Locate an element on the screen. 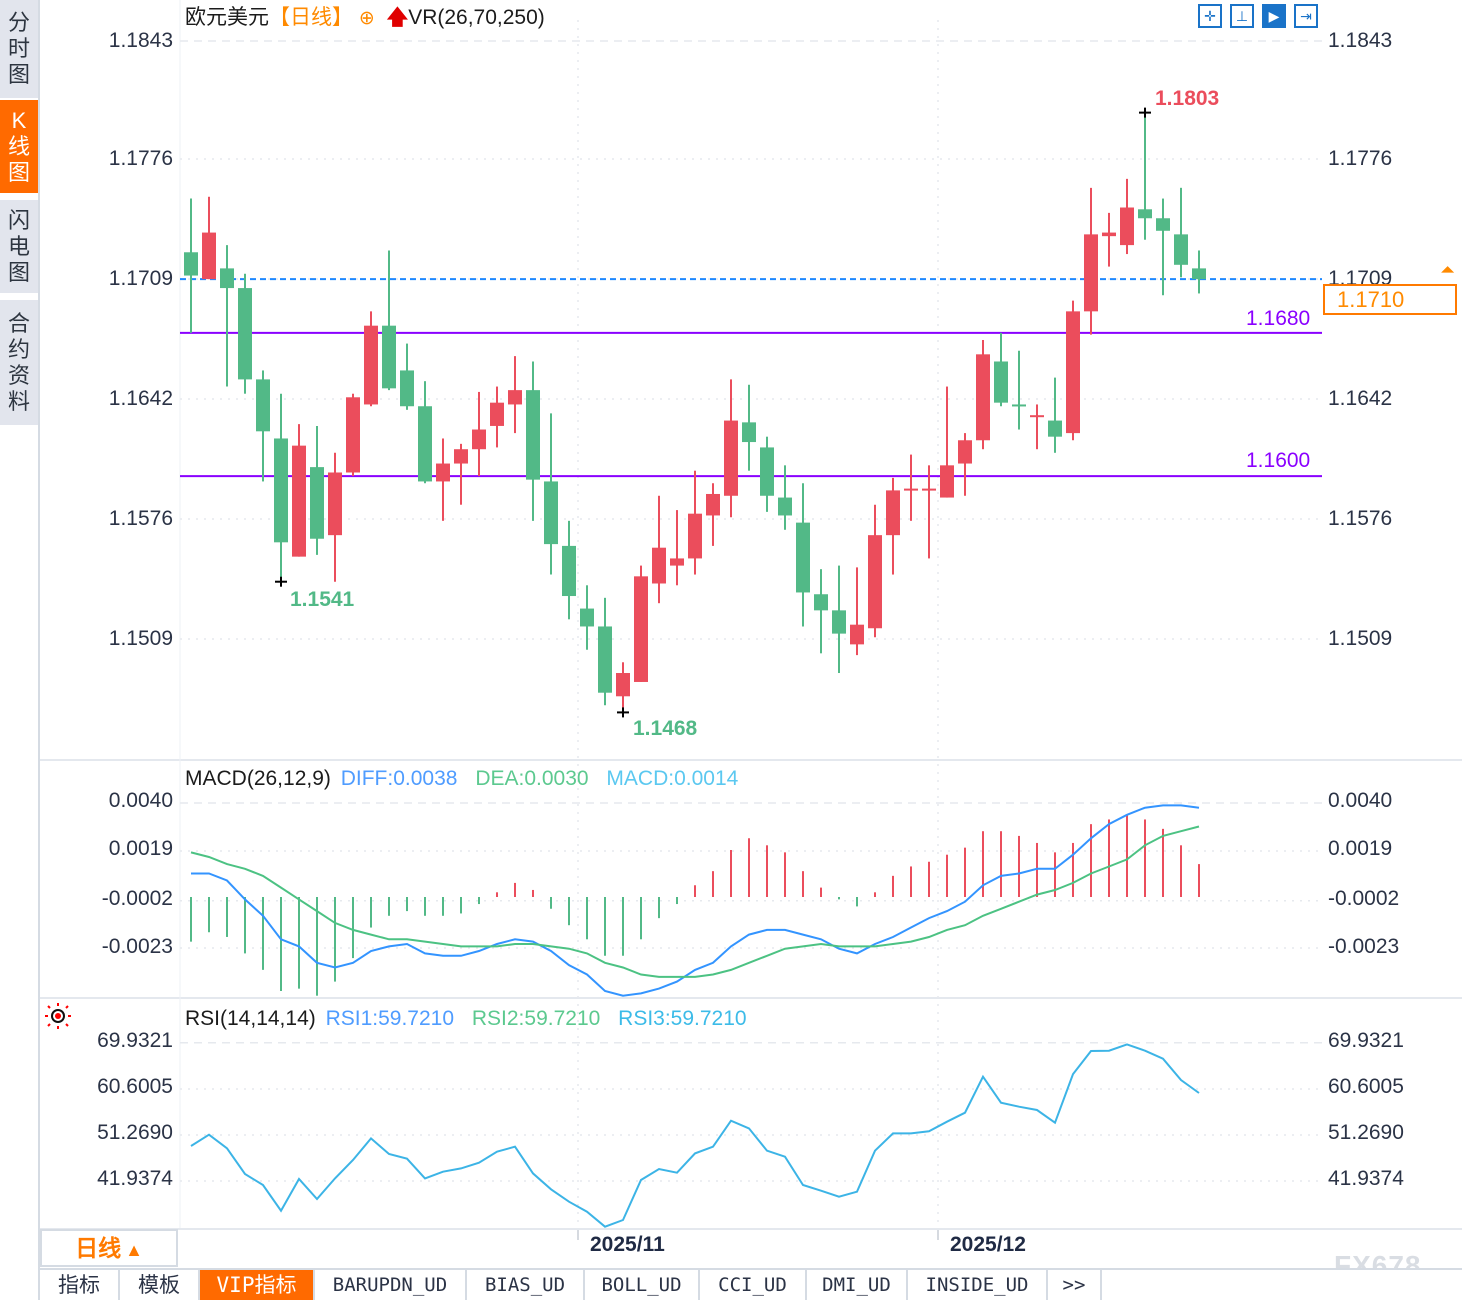 This screenshot has width=1462, height=1302. macd-title: MACD(26,12,9) is located at coordinates (258, 778).